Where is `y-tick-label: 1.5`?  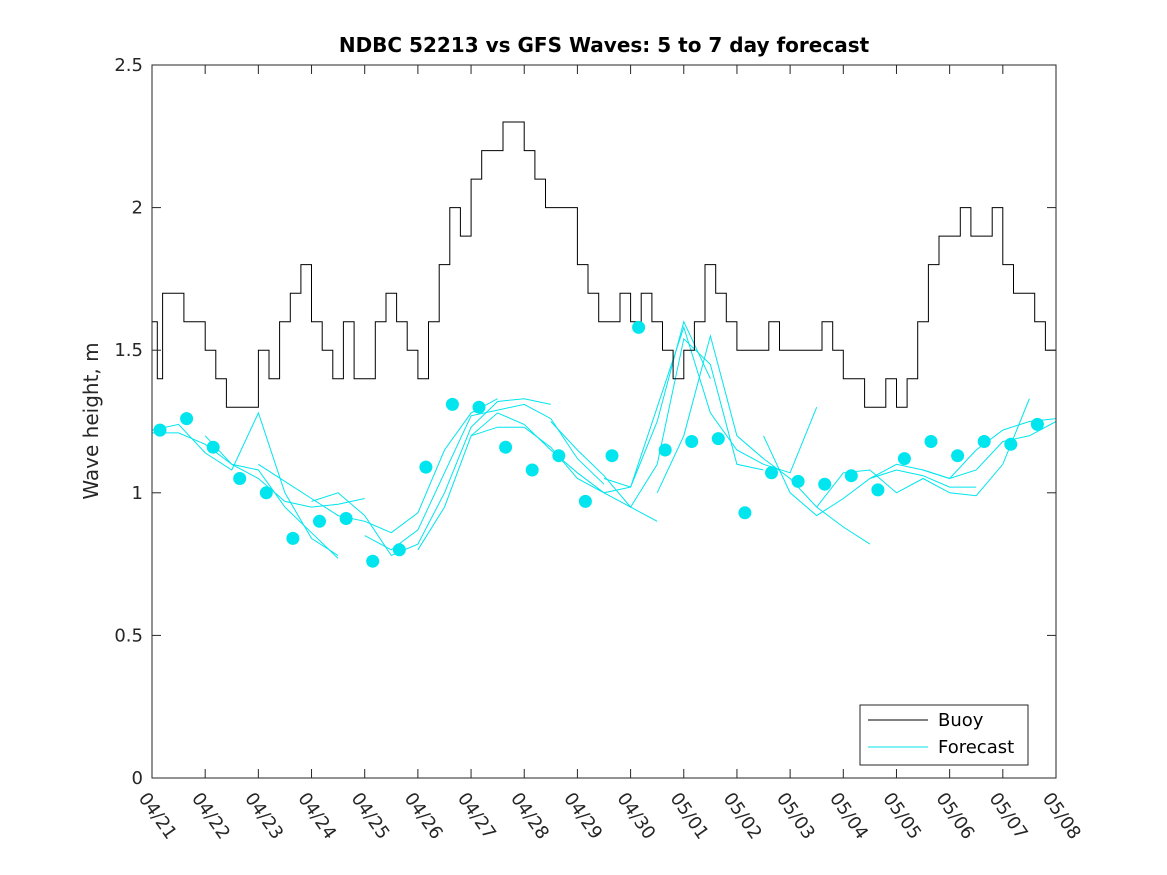 y-tick-label: 1.5 is located at coordinates (128, 350).